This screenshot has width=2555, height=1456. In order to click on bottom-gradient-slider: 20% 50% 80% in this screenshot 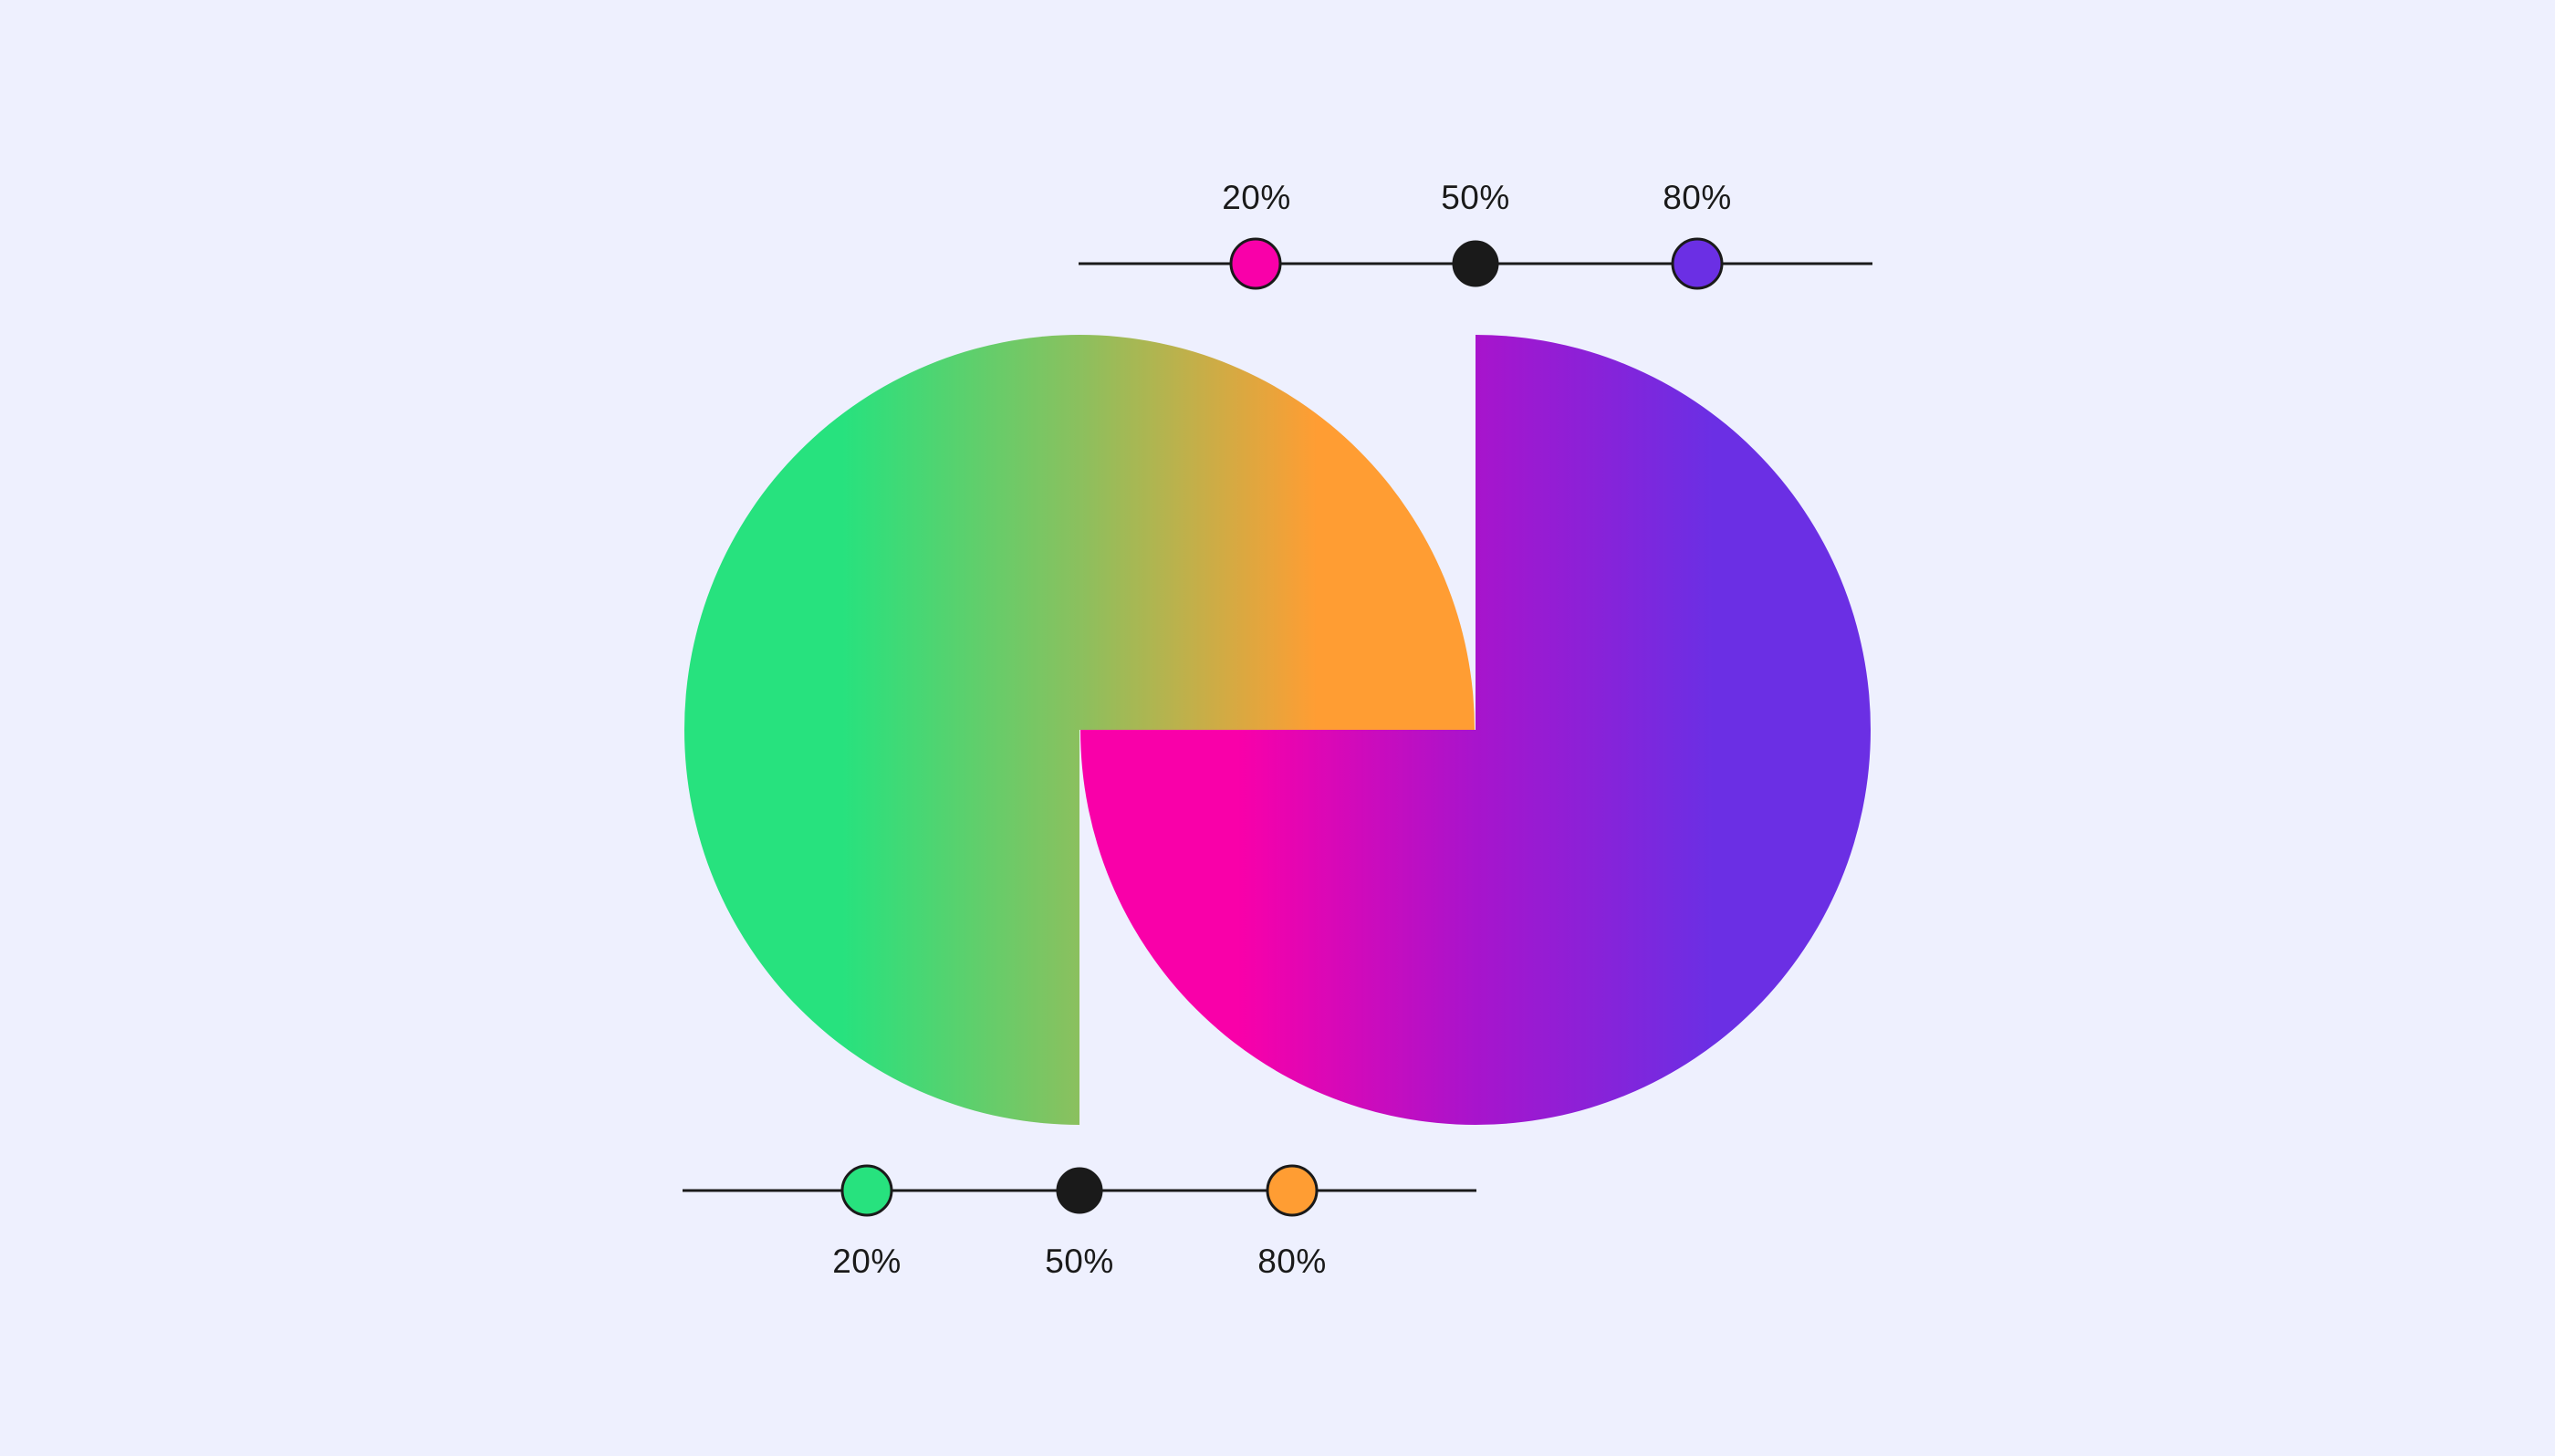, I will do `click(1079, 1222)`.